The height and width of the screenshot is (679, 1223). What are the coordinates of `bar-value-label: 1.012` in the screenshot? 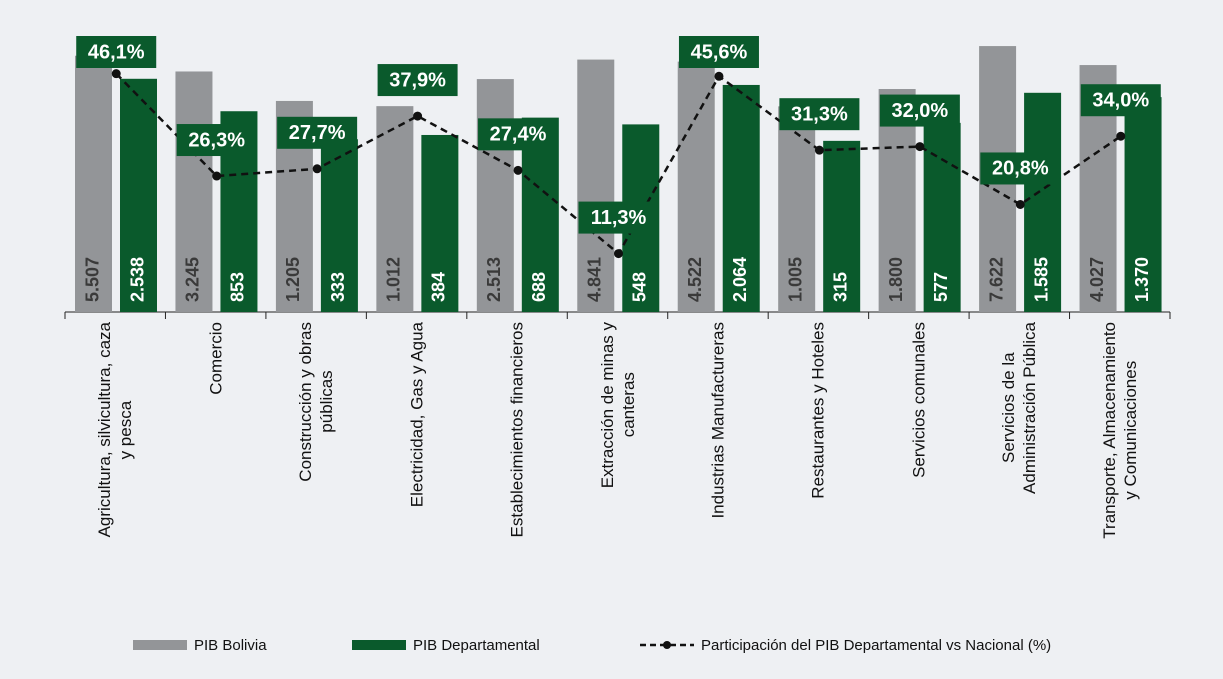 It's located at (394, 279).